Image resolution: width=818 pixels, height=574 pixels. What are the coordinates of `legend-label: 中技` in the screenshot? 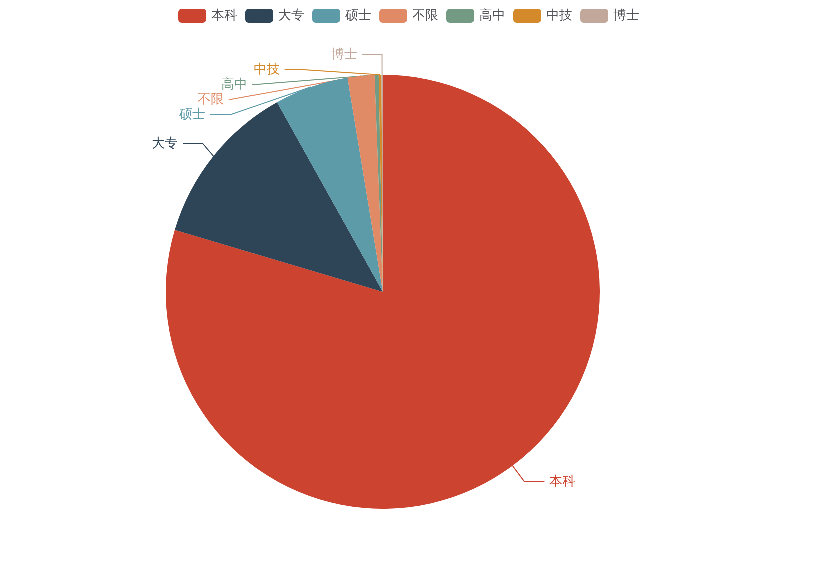 It's located at (559, 16).